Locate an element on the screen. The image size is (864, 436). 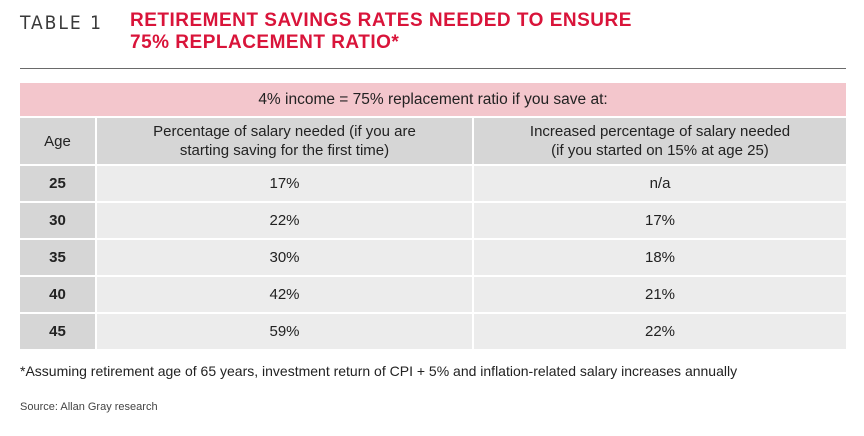
age-cell: 45 is located at coordinates (57, 332).